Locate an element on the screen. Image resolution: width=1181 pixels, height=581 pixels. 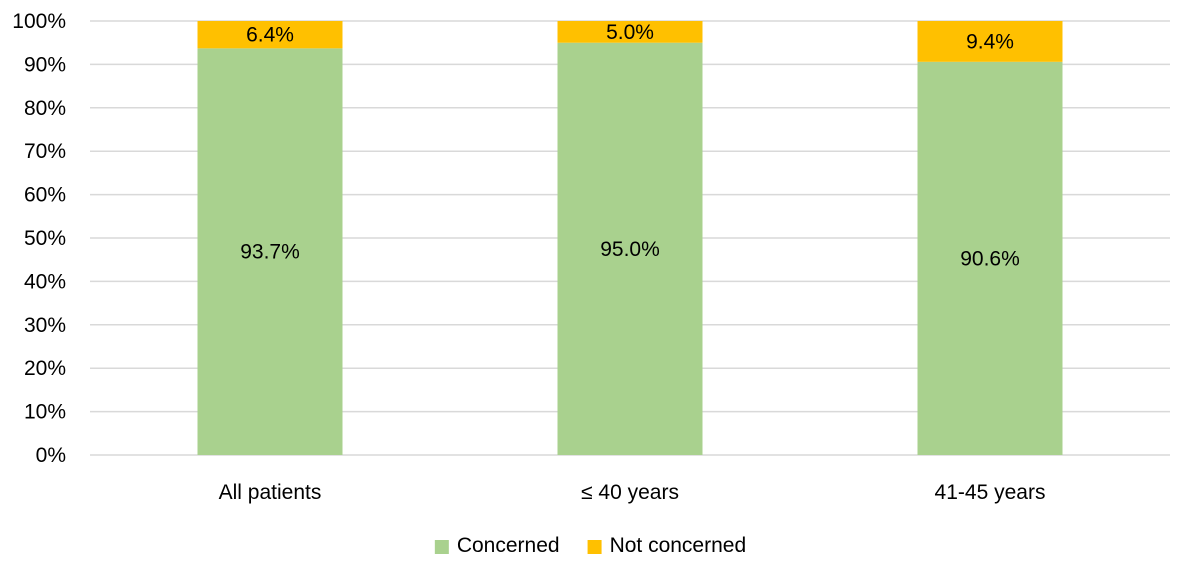
legend-item-not-concerned: Not concerned is located at coordinates (667, 545).